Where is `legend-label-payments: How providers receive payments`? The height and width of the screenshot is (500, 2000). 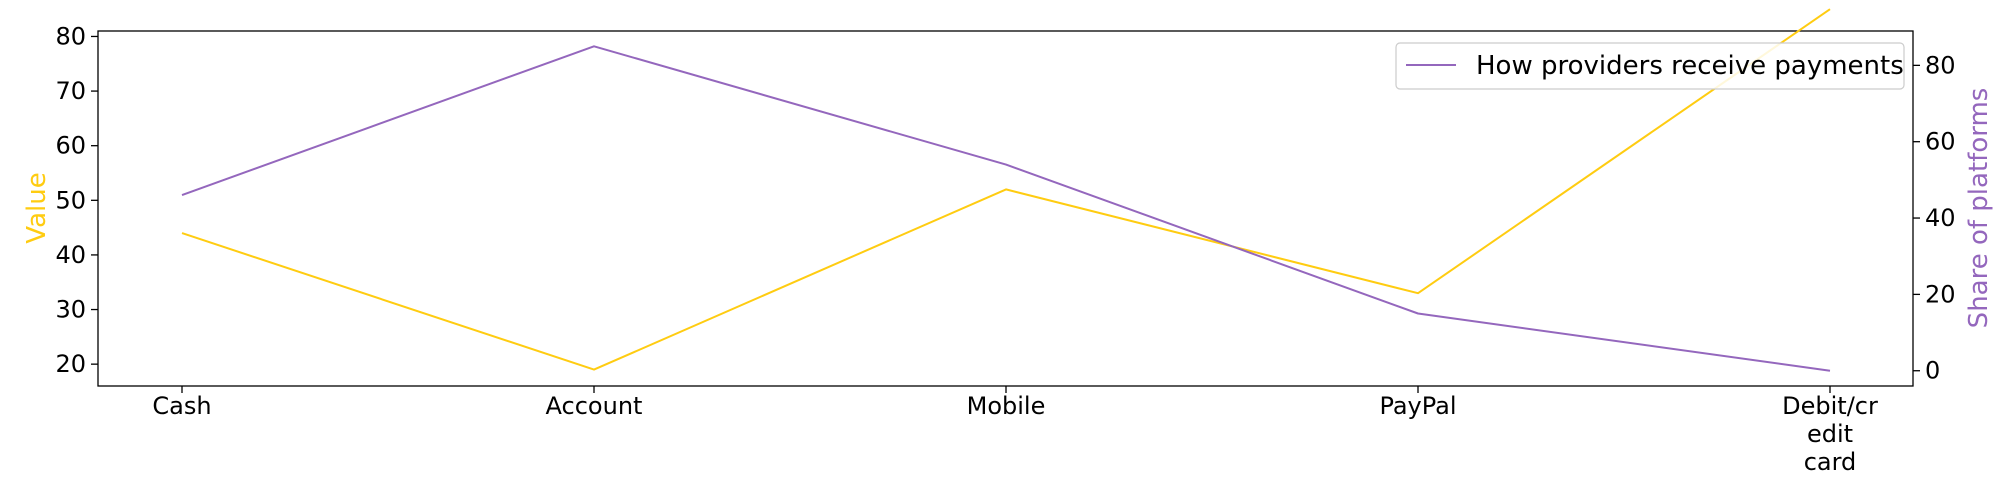 legend-label-payments: How providers receive payments is located at coordinates (1690, 66).